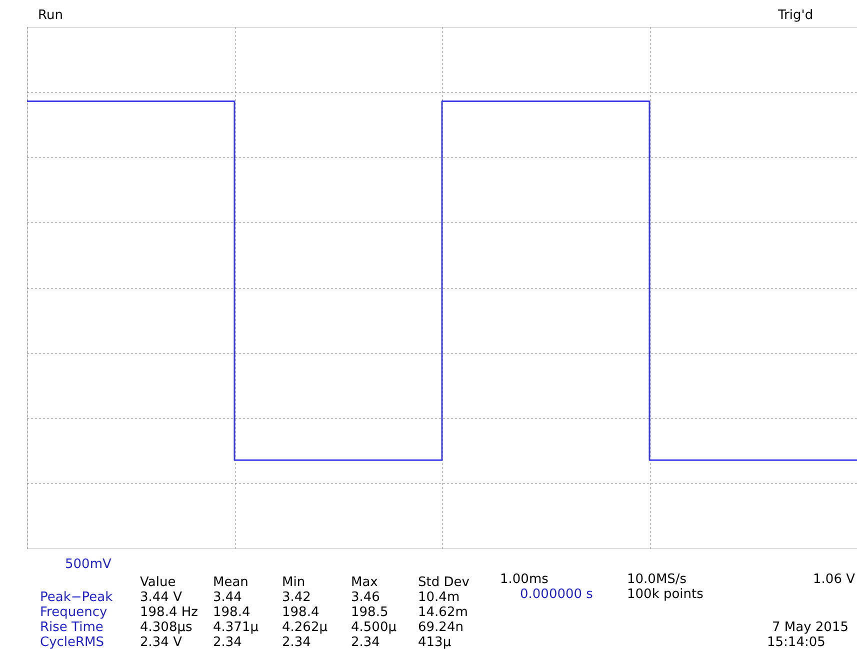 This screenshot has width=857, height=649. Describe the element at coordinates (369, 612) in the screenshot. I see `text: 198.5` at that location.